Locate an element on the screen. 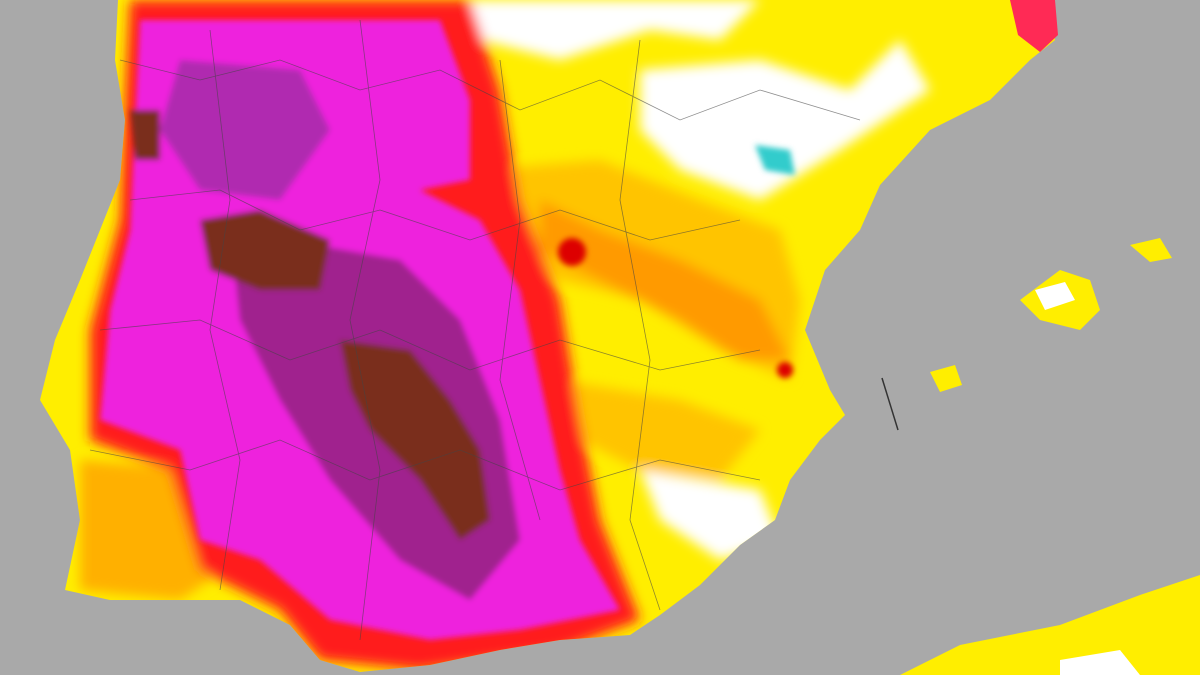 Image resolution: width=1200 pixels, height=675 pixels. marker-line is located at coordinates (890, 404).